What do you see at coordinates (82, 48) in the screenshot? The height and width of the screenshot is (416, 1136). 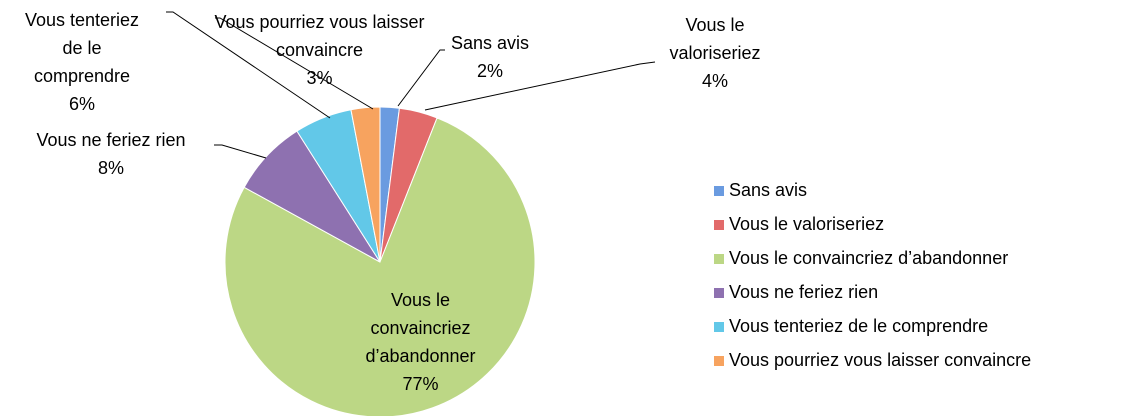 I see `label-name: Vous tenteriez de le comprendre` at bounding box center [82, 48].